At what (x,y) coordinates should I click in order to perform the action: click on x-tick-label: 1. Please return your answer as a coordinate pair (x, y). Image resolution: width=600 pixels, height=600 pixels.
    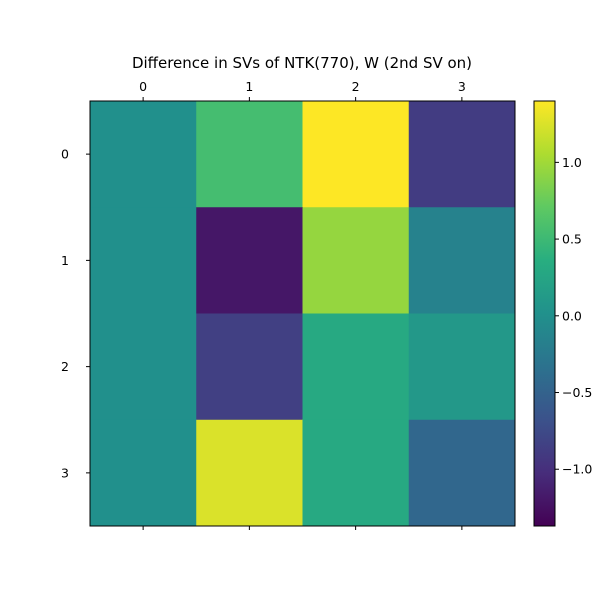
    Looking at the image, I should click on (249, 86).